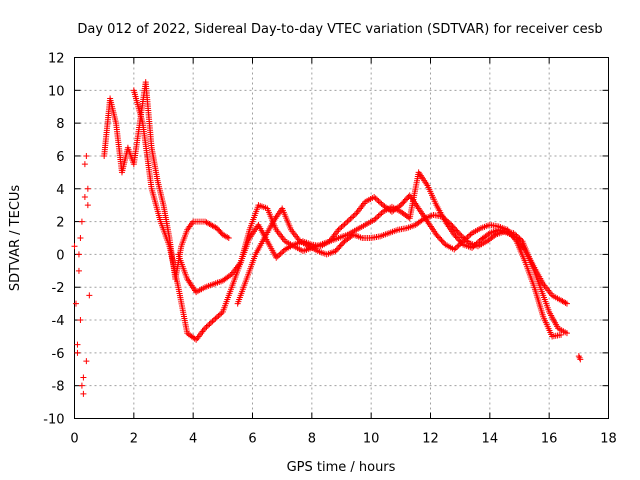 The image size is (640, 480). What do you see at coordinates (312, 439) in the screenshot?
I see `x-tick-label: 8` at bounding box center [312, 439].